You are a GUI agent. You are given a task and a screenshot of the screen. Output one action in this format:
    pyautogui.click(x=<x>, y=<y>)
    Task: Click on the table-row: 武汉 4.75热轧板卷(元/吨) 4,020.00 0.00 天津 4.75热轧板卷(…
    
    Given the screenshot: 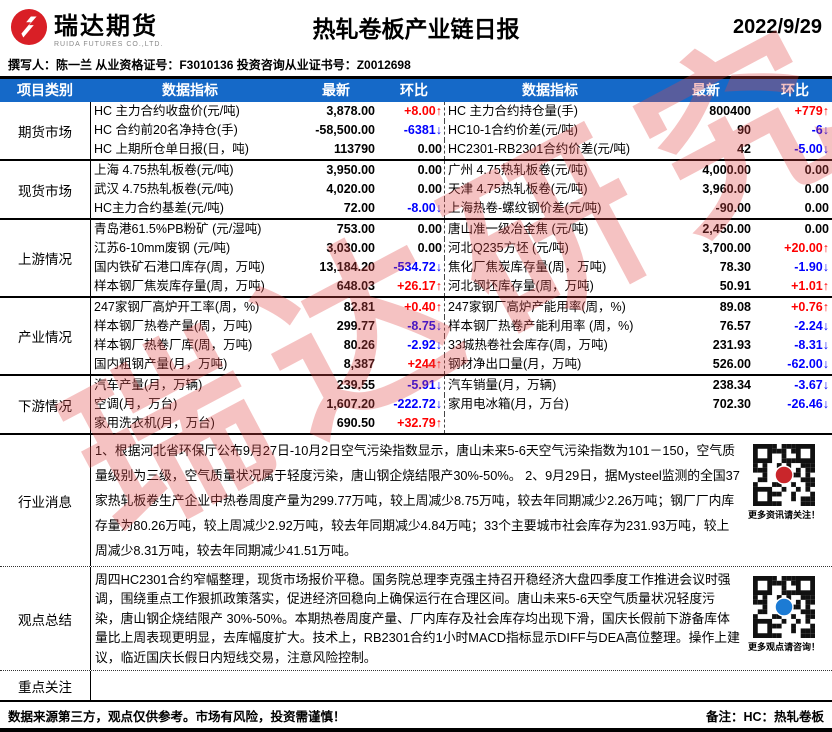 What is the action you would take?
    pyautogui.click(x=461, y=189)
    